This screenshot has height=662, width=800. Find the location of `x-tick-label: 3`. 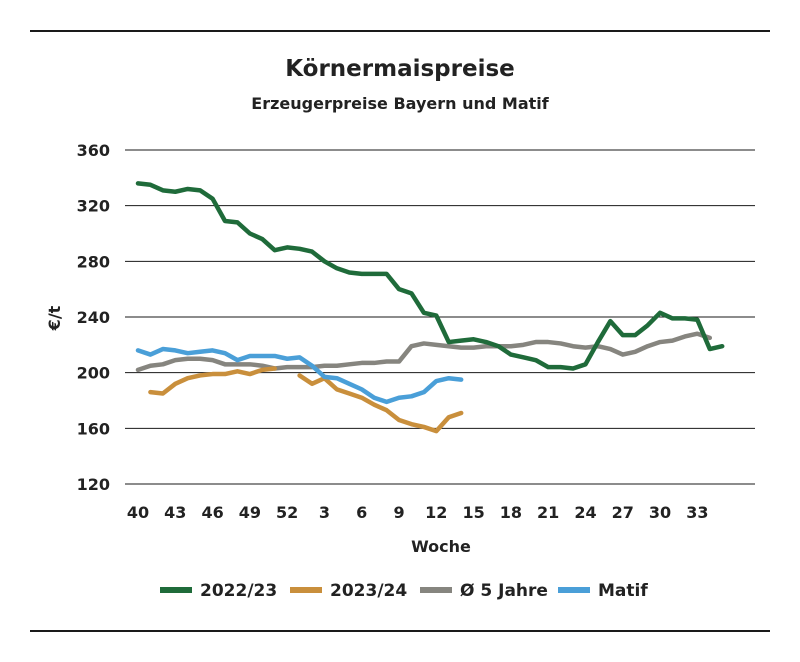

x-tick-label: 3 is located at coordinates (324, 512).